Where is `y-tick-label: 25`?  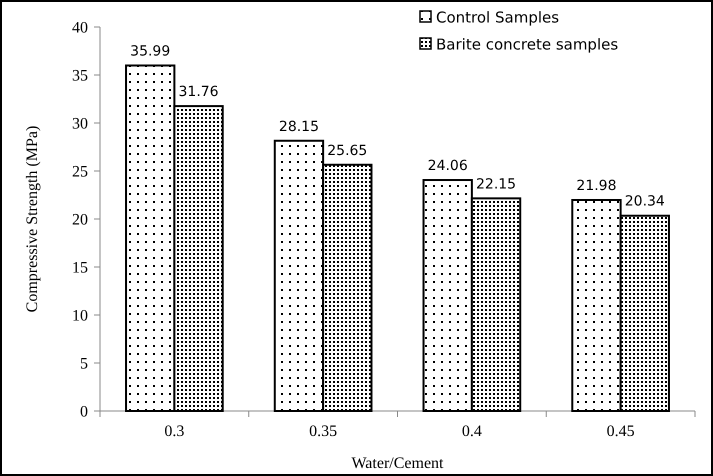 y-tick-label: 25 is located at coordinates (80, 172).